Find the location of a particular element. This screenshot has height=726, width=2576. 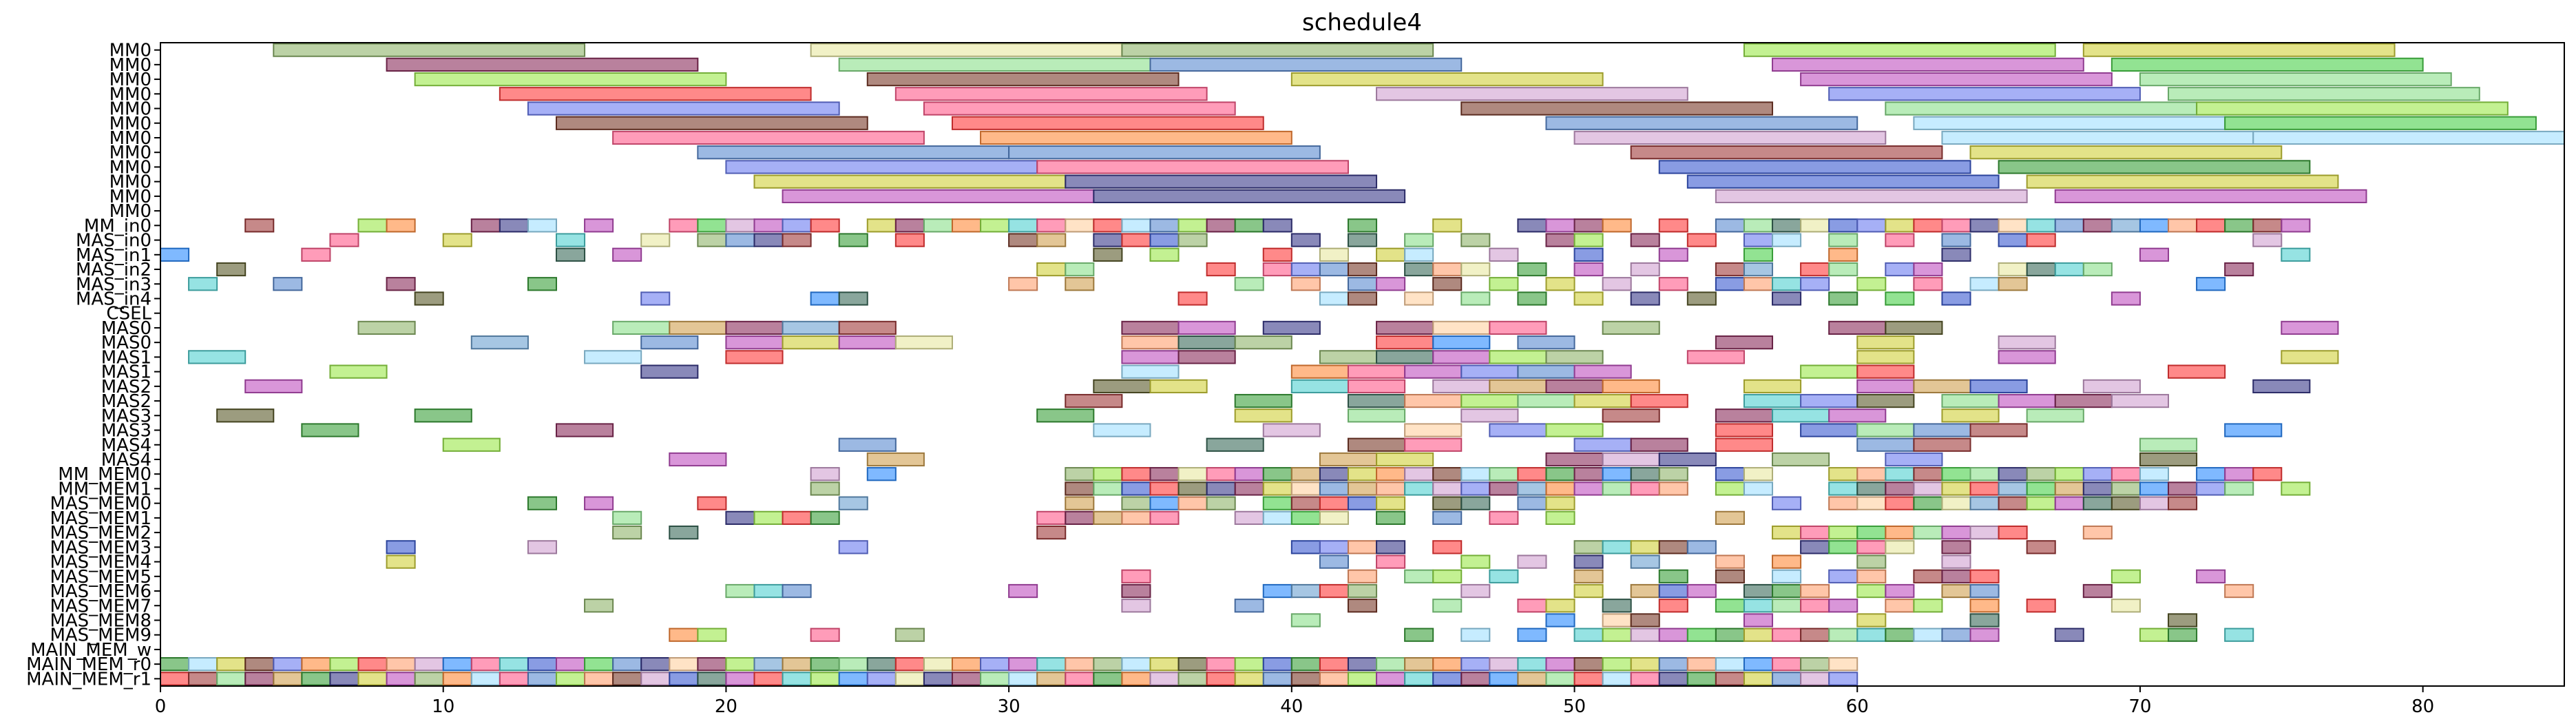

y-tick-label: MM_MEM0 is located at coordinates (104, 474).